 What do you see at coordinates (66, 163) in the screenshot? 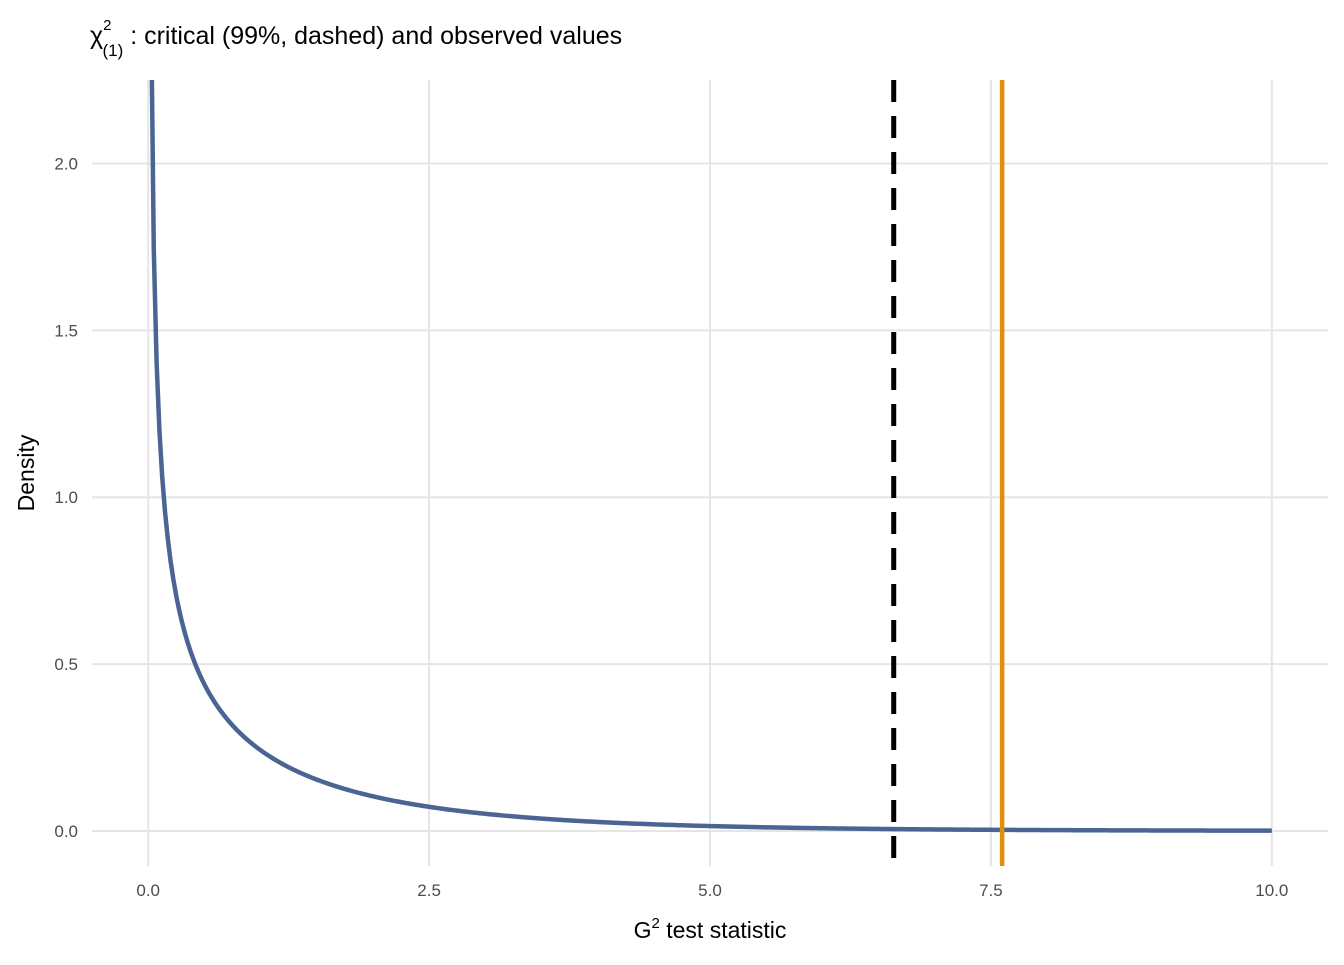
I see `y-tick-label: 2.0` at bounding box center [66, 163].